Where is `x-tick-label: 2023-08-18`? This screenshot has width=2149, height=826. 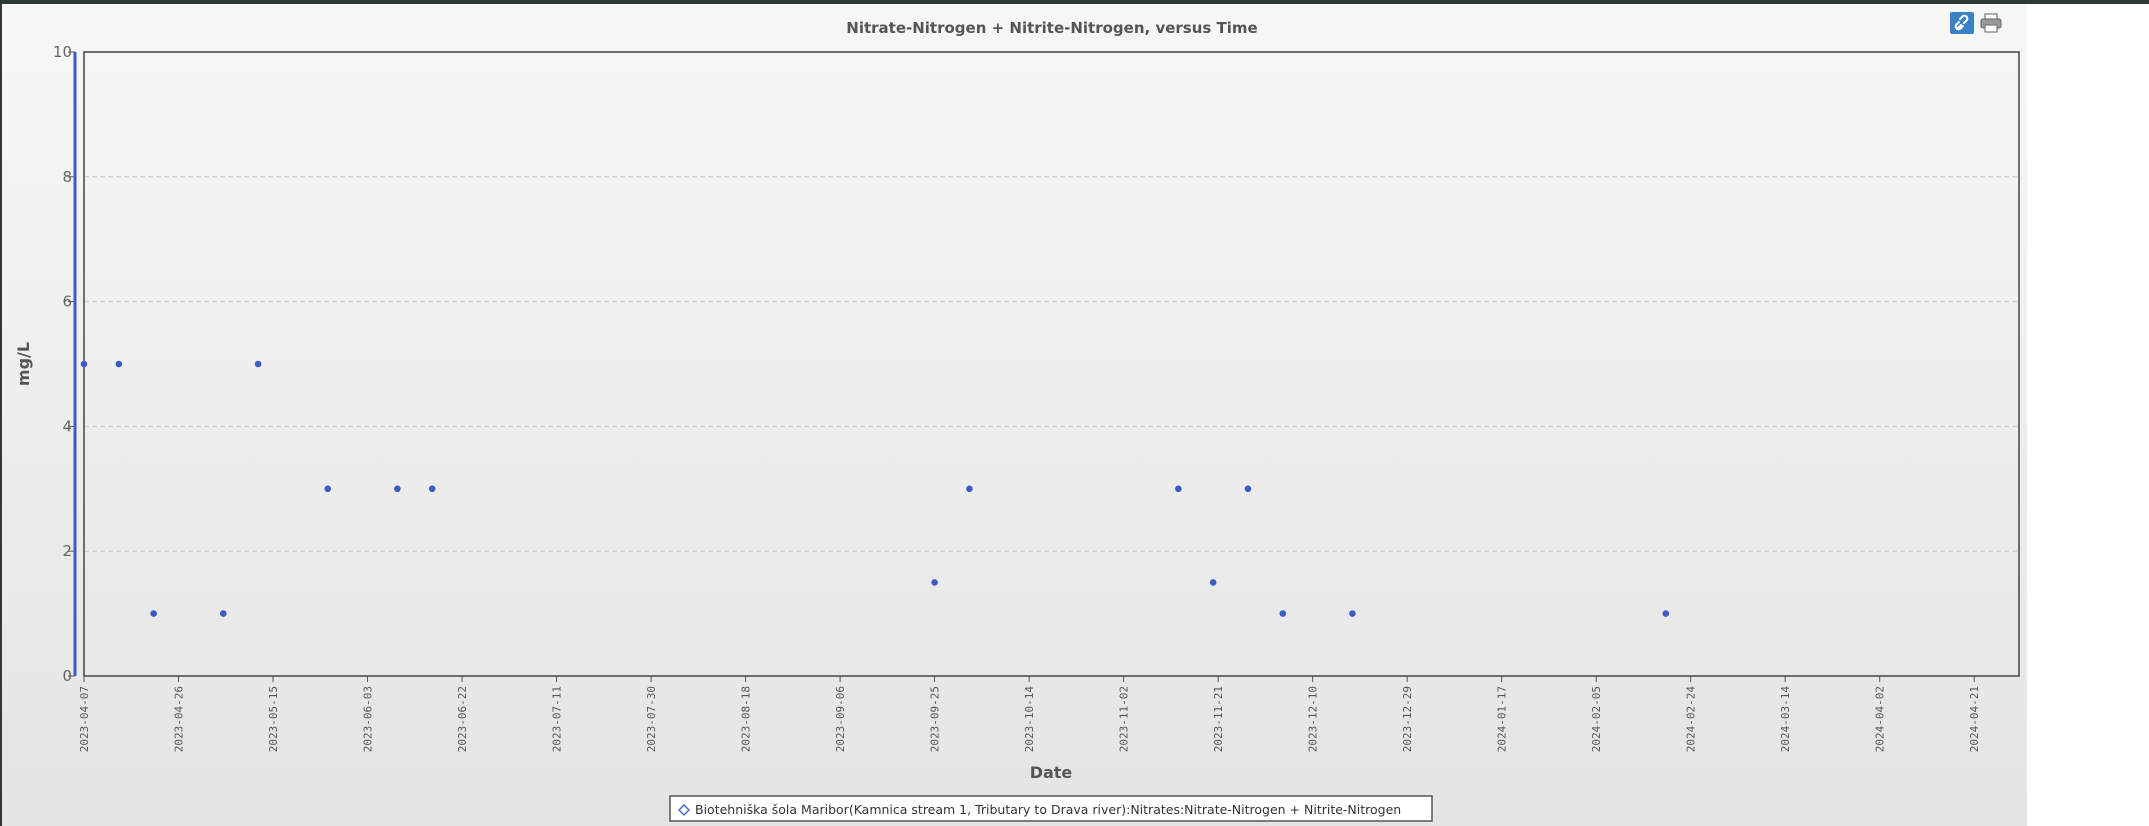 x-tick-label: 2023-08-18 is located at coordinates (746, 719).